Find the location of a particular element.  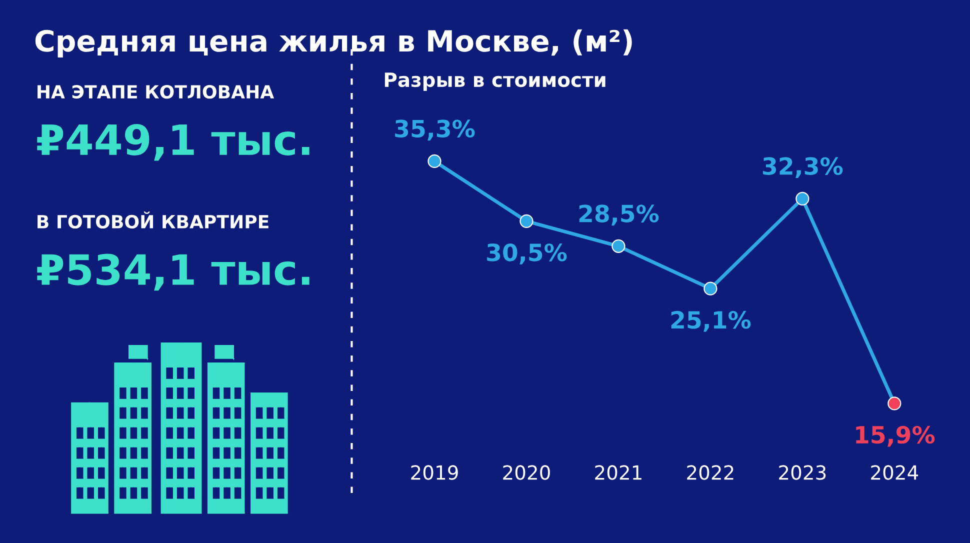

text: В ГОТОВОЙ КВАРТИРЕ is located at coordinates (153, 220).